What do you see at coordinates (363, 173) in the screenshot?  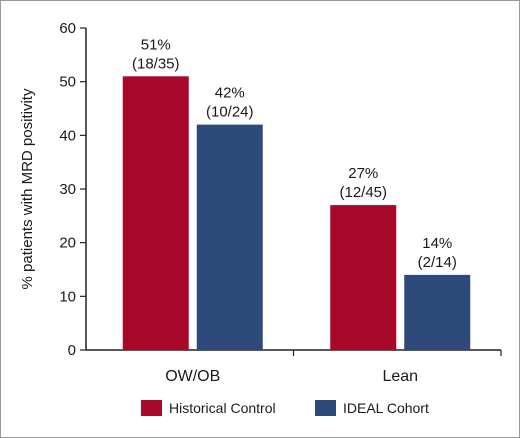 I see `data-label-percent: 27%` at bounding box center [363, 173].